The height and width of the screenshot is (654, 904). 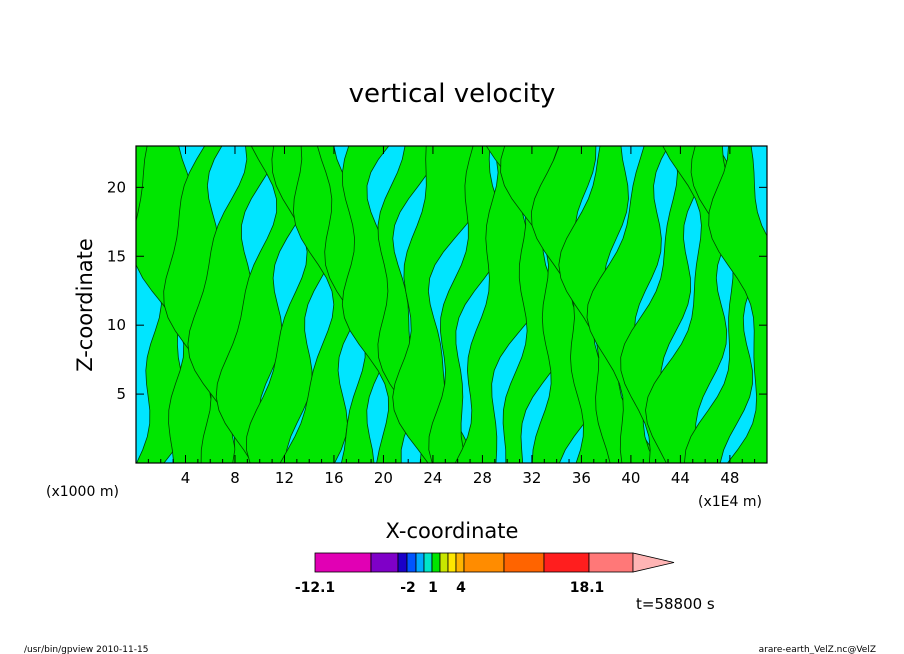 I want to click on x-tick-label: 48, so click(x=729, y=478).